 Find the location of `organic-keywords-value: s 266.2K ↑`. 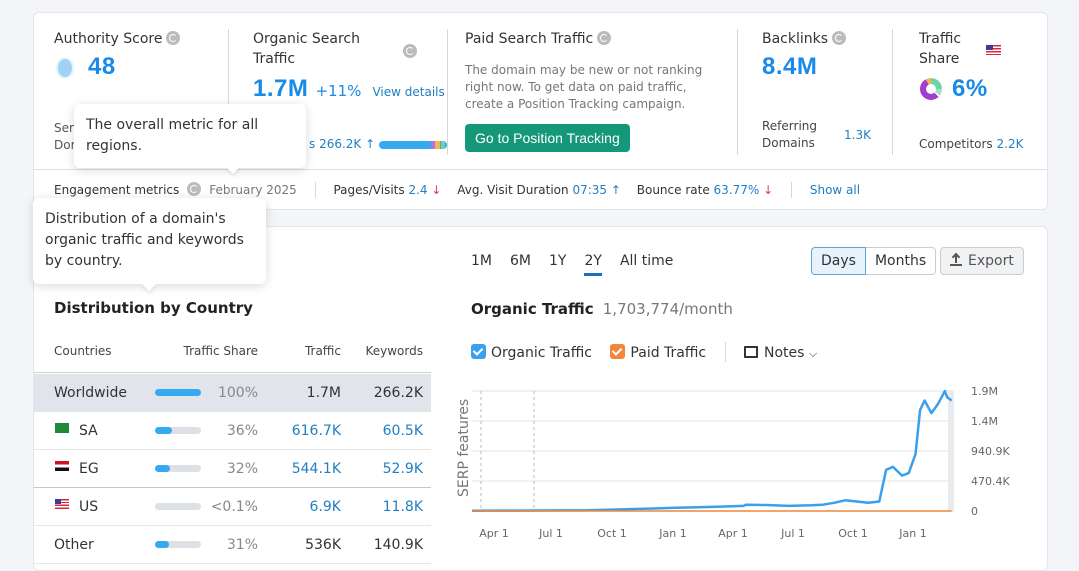

organic-keywords-value: s 266.2K ↑ is located at coordinates (342, 144).